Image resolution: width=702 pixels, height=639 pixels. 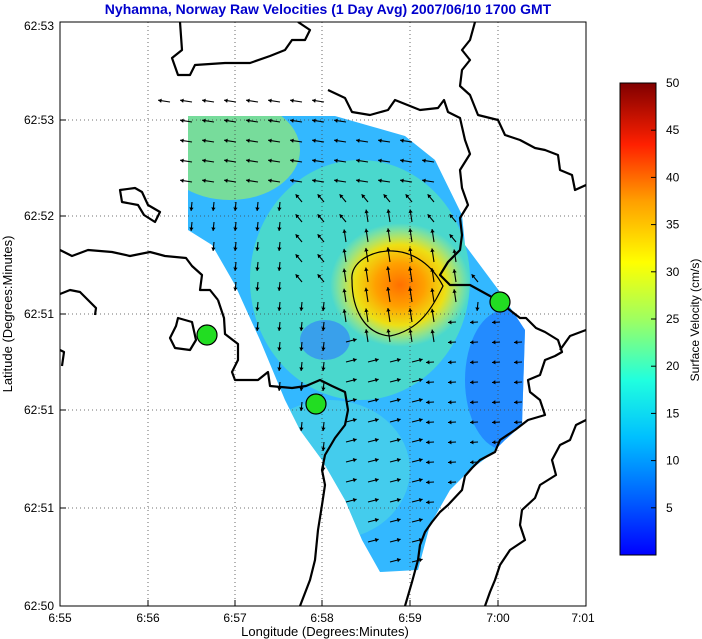 What do you see at coordinates (673, 461) in the screenshot?
I see `colorbar-tick-label: 10` at bounding box center [673, 461].